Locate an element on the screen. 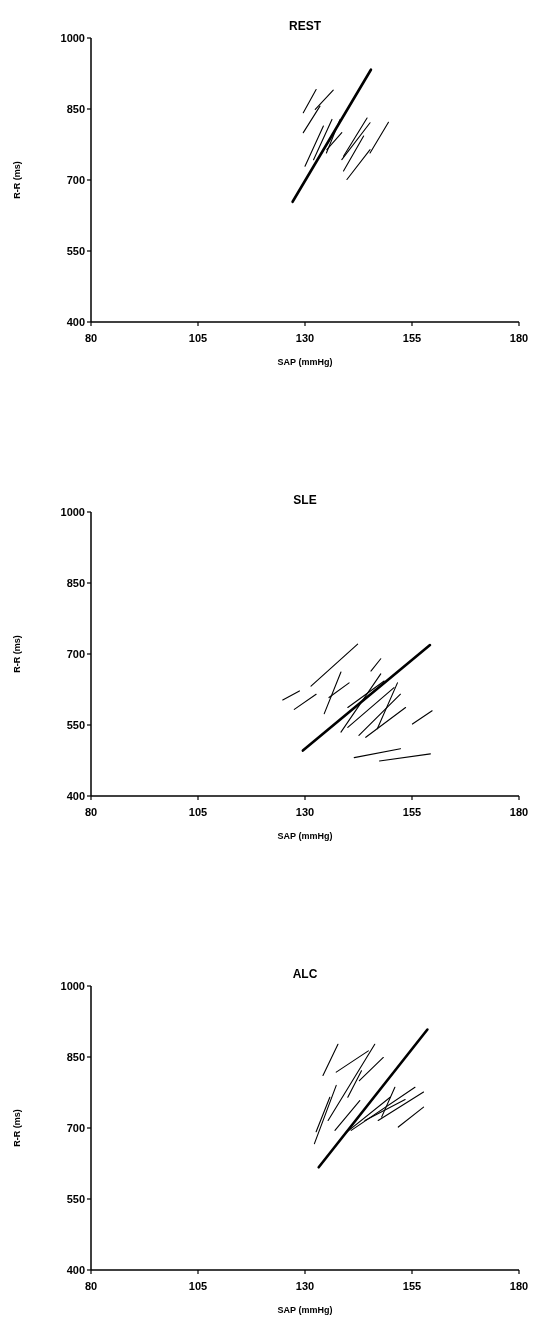  chart-title: SLE is located at coordinates (305, 500).